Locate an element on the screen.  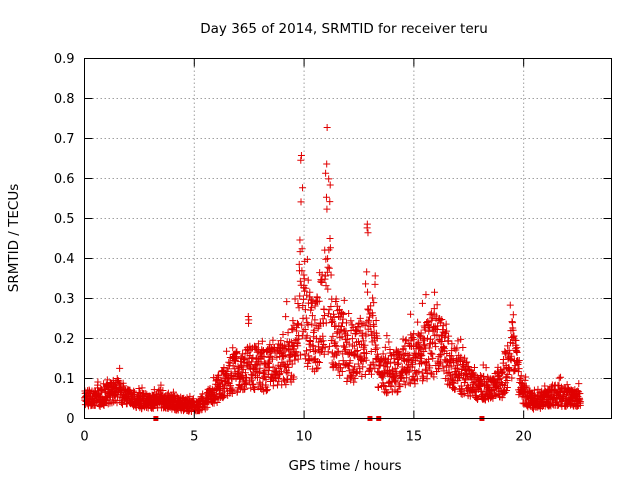
x-tick-label: 20 is located at coordinates (523, 437).